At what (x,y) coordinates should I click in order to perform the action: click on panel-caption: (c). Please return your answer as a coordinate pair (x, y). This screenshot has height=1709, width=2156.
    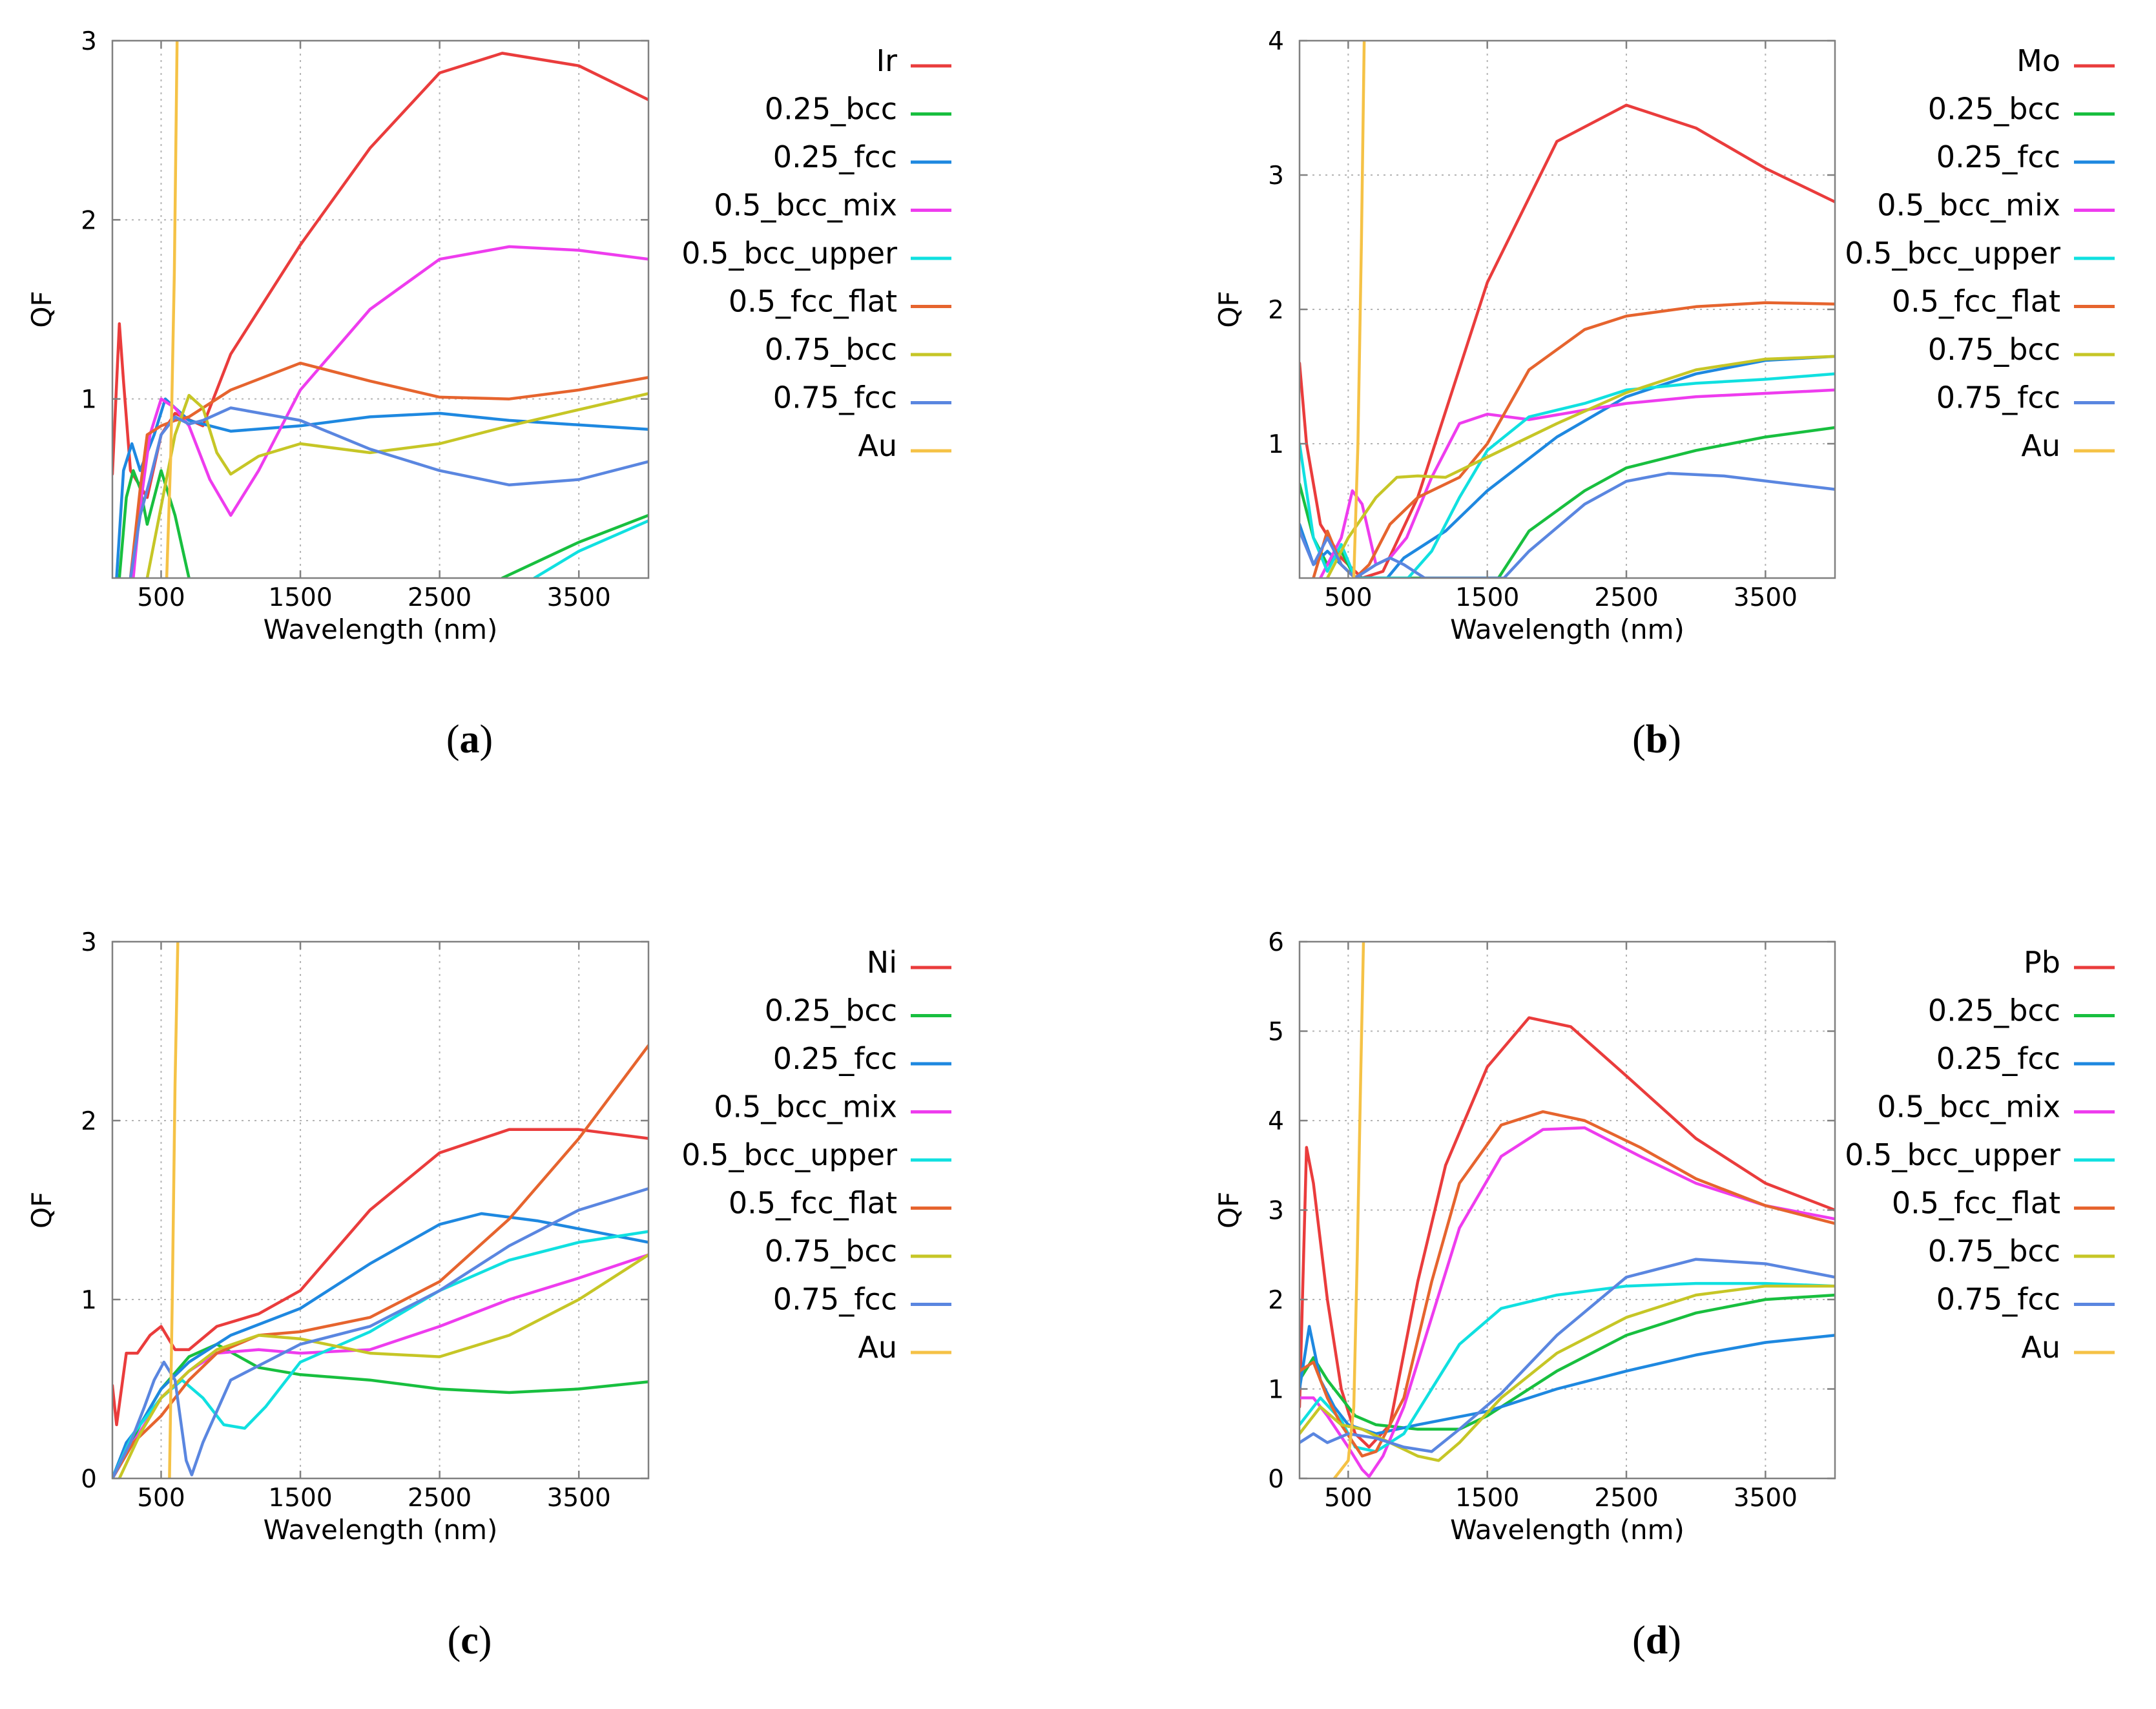
    Looking at the image, I should click on (470, 1640).